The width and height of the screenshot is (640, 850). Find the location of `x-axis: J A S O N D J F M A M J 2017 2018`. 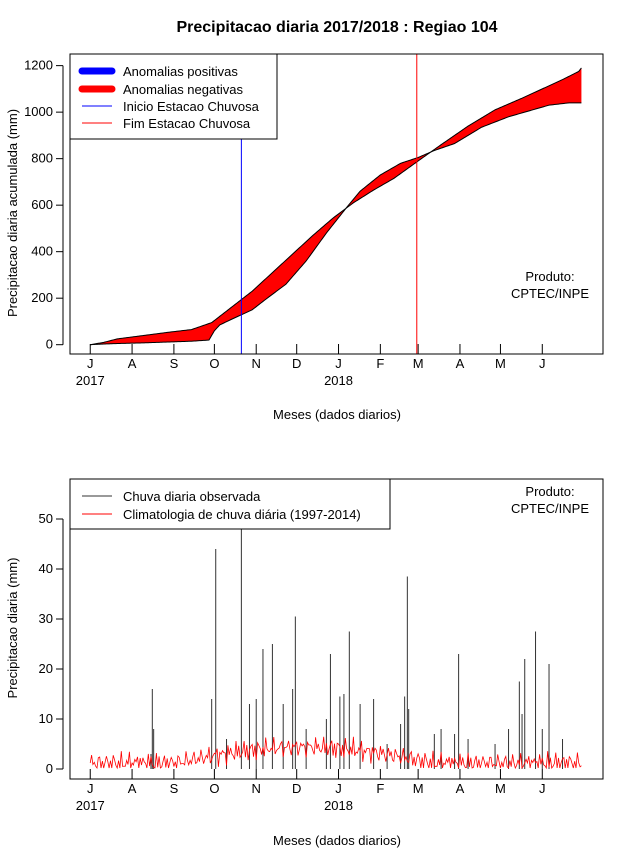

x-axis: J A S O N D J F M A M J 2017 2018 is located at coordinates (311, 366).